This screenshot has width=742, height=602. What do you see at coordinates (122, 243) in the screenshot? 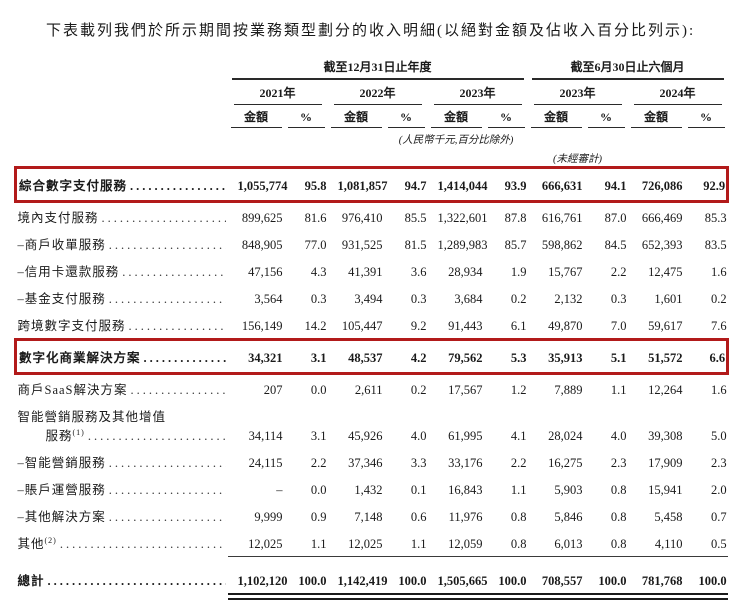
I see `row-label: –商戶收單服務` at bounding box center [122, 243].